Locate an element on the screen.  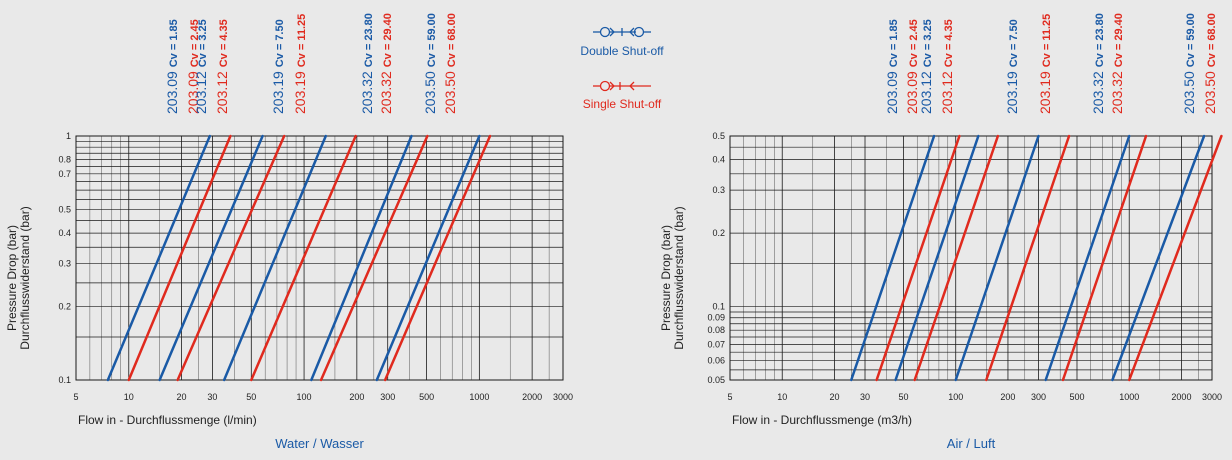
legend-double-label: Double Shut-off is located at coordinates (622, 51).